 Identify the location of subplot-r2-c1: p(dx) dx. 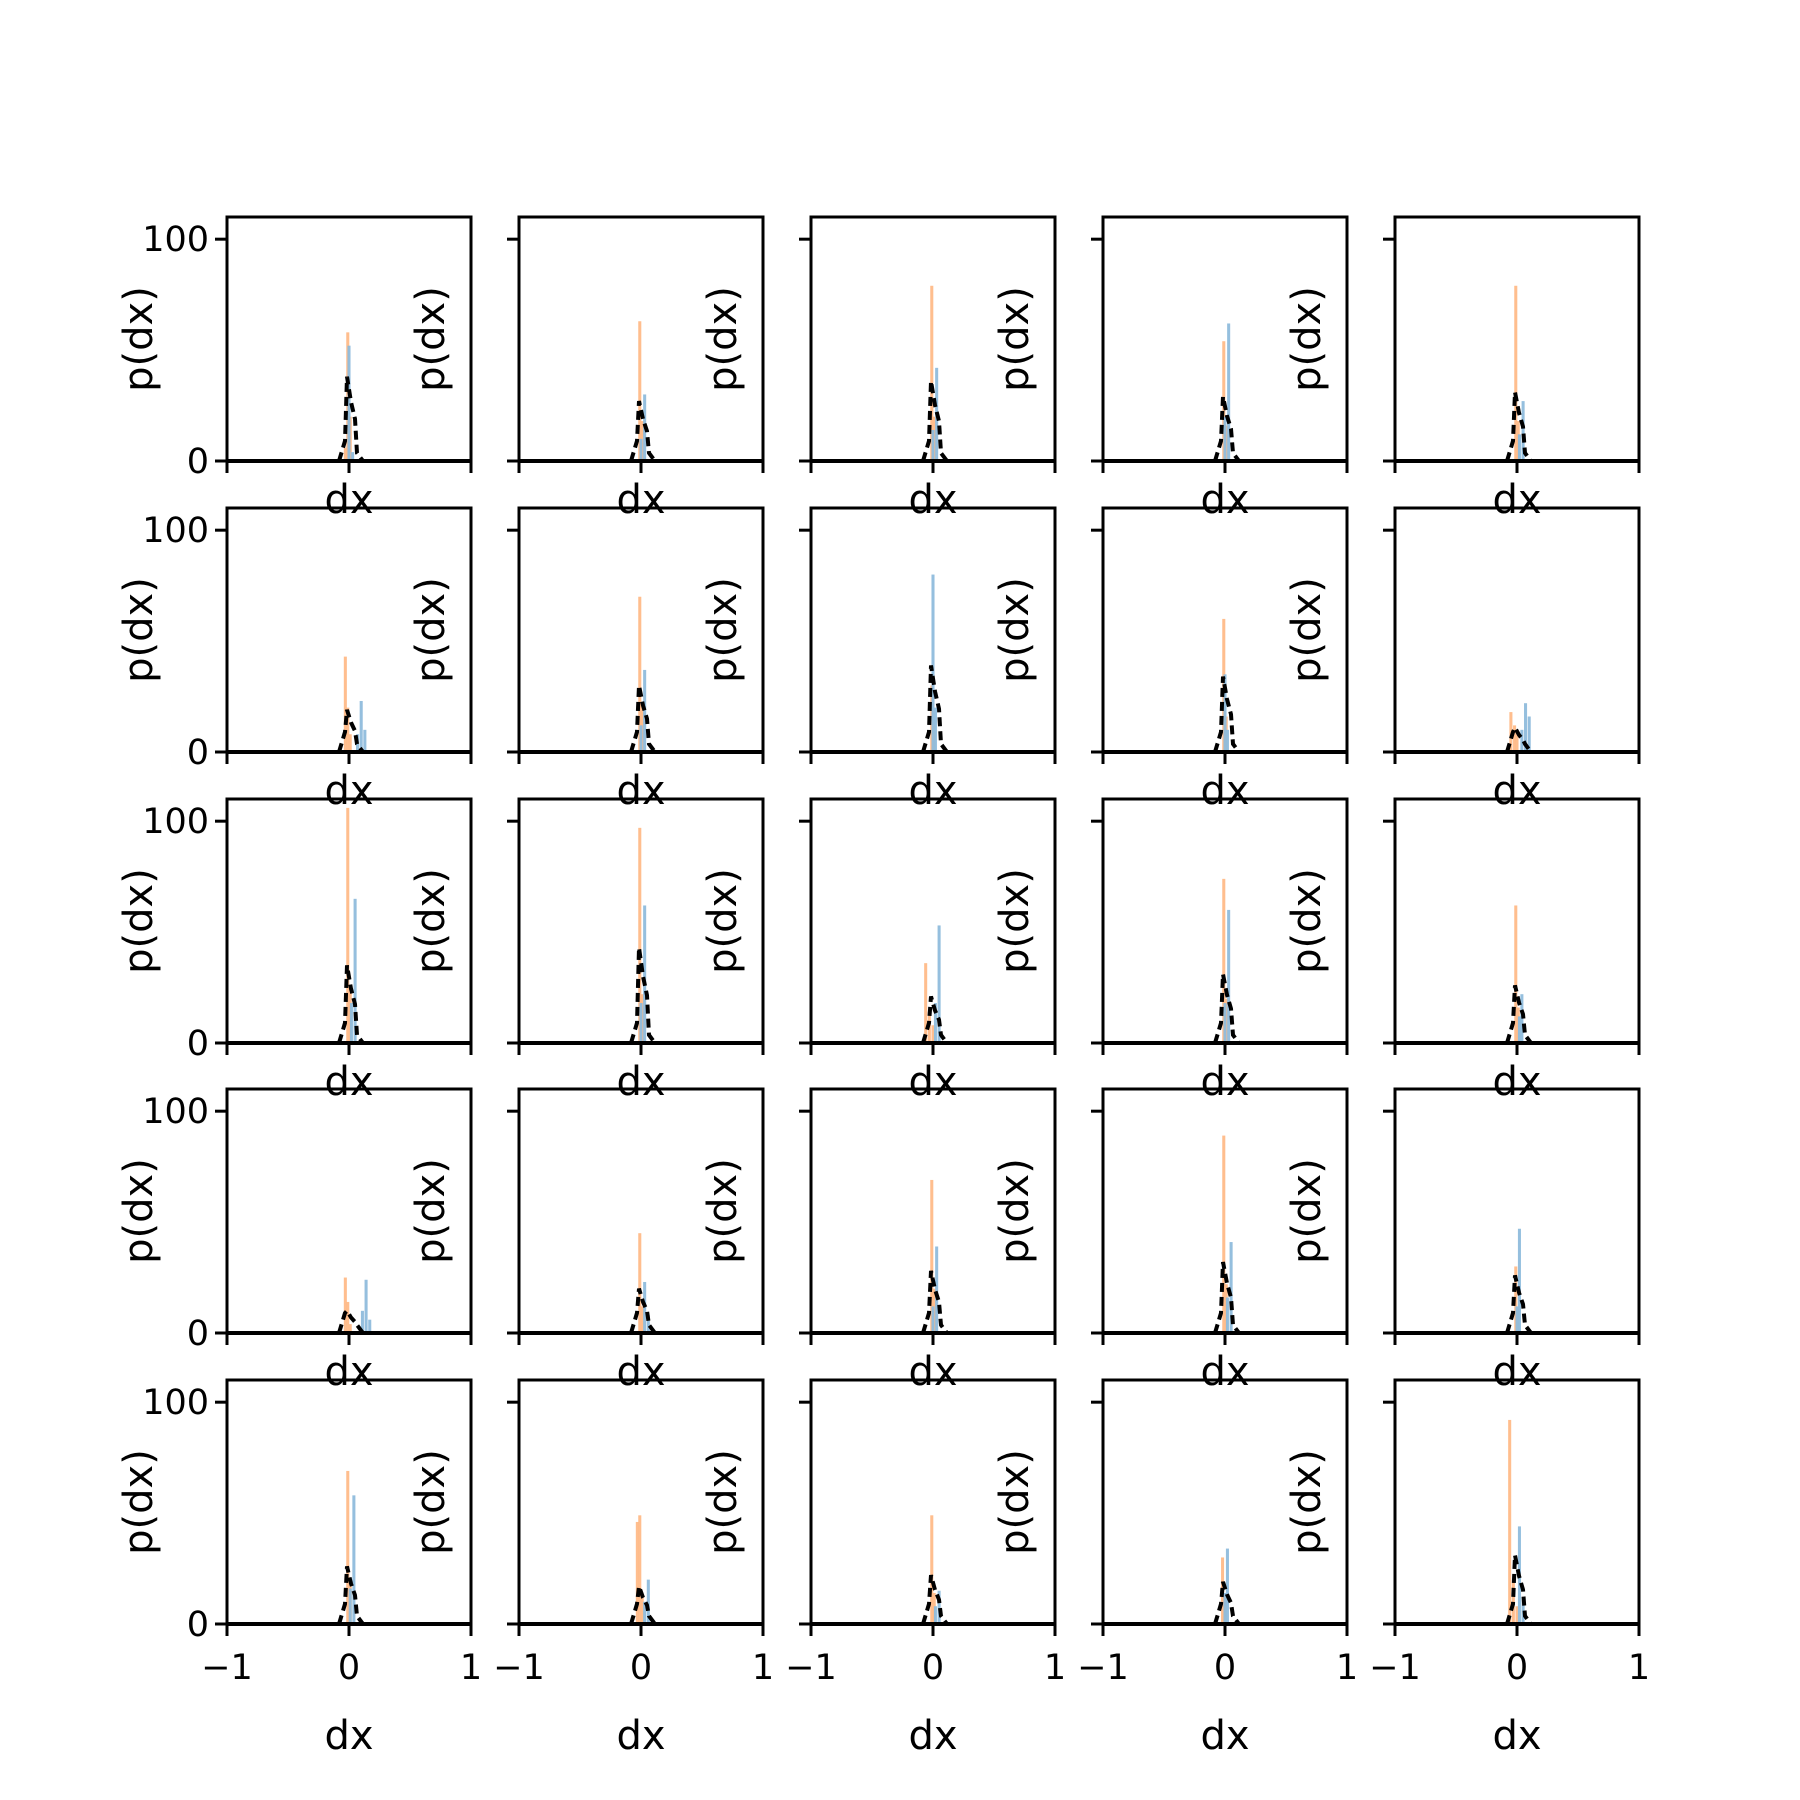
(586, 951).